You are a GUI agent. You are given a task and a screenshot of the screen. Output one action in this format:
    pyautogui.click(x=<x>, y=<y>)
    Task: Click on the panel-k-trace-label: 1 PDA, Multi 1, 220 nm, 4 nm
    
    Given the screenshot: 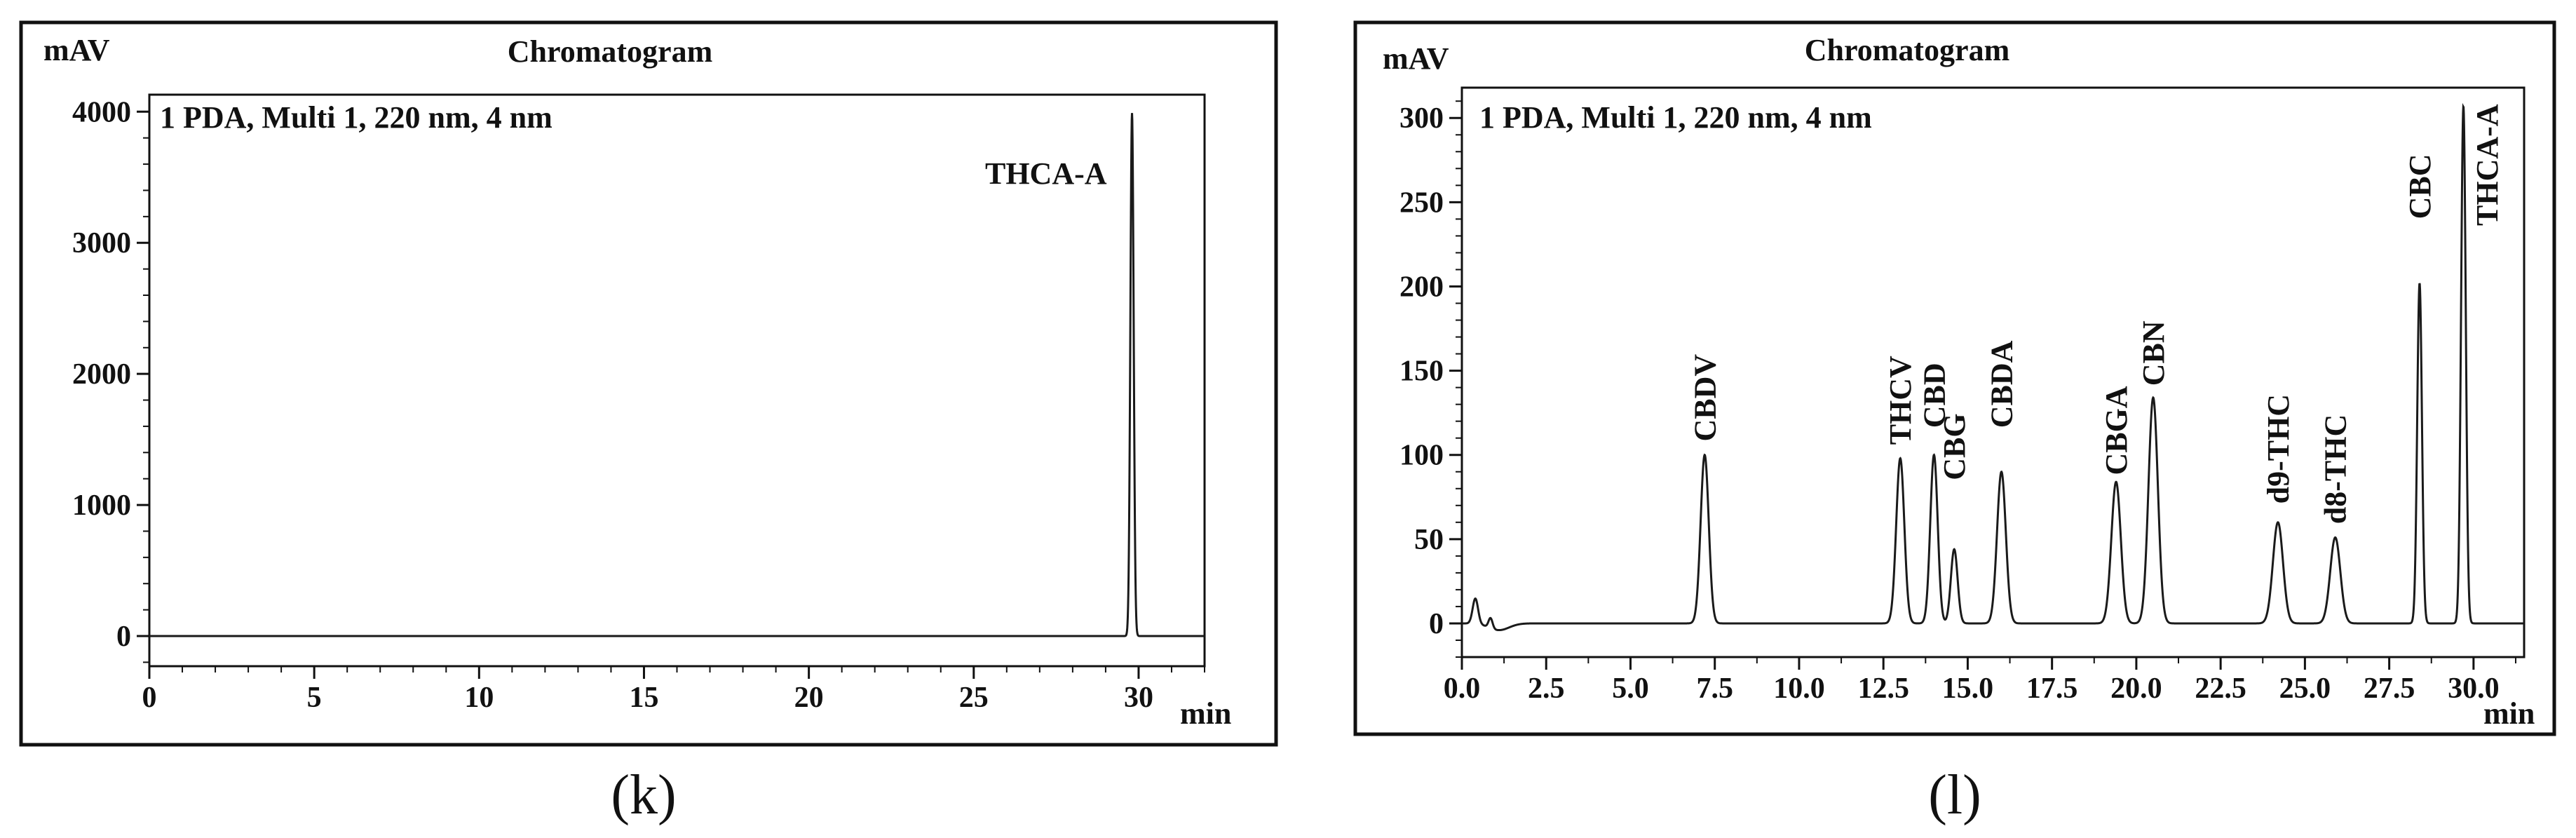 What is the action you would take?
    pyautogui.click(x=356, y=117)
    